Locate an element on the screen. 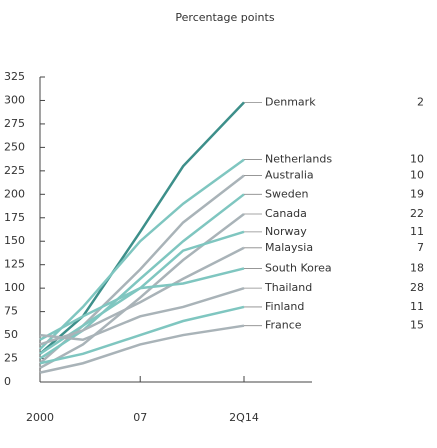  x-tick-label: 07 is located at coordinates (140, 417).